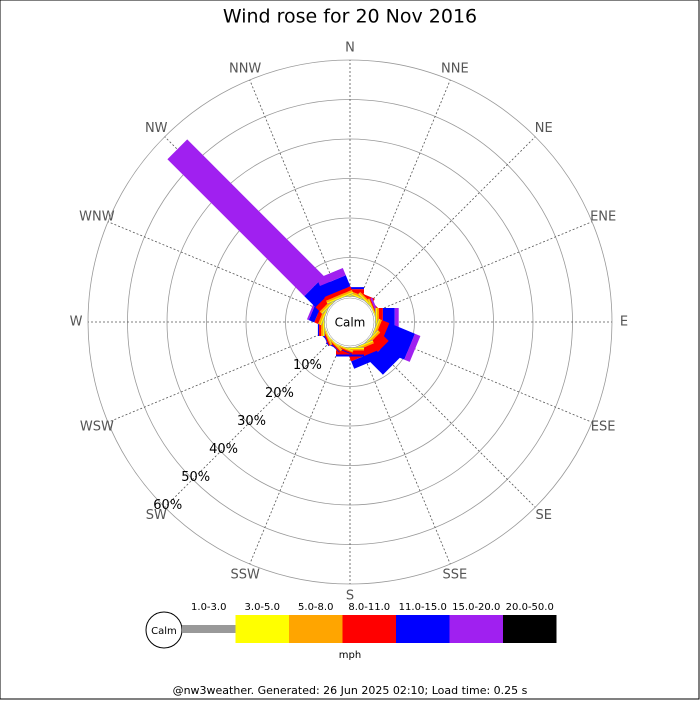 The height and width of the screenshot is (704, 700). What do you see at coordinates (223, 449) in the screenshot?
I see `ring-label: 40%` at bounding box center [223, 449].